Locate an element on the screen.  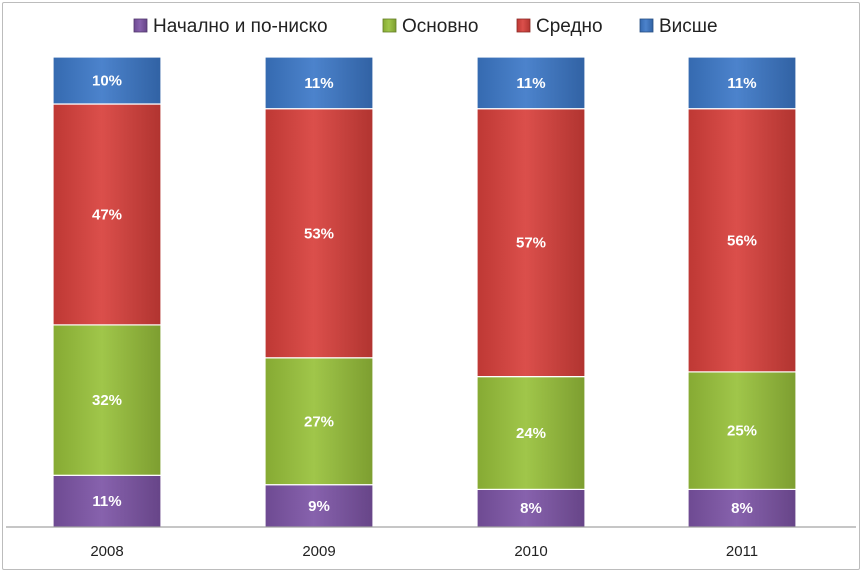
legend-item-2: Основно is located at coordinates (430, 26).